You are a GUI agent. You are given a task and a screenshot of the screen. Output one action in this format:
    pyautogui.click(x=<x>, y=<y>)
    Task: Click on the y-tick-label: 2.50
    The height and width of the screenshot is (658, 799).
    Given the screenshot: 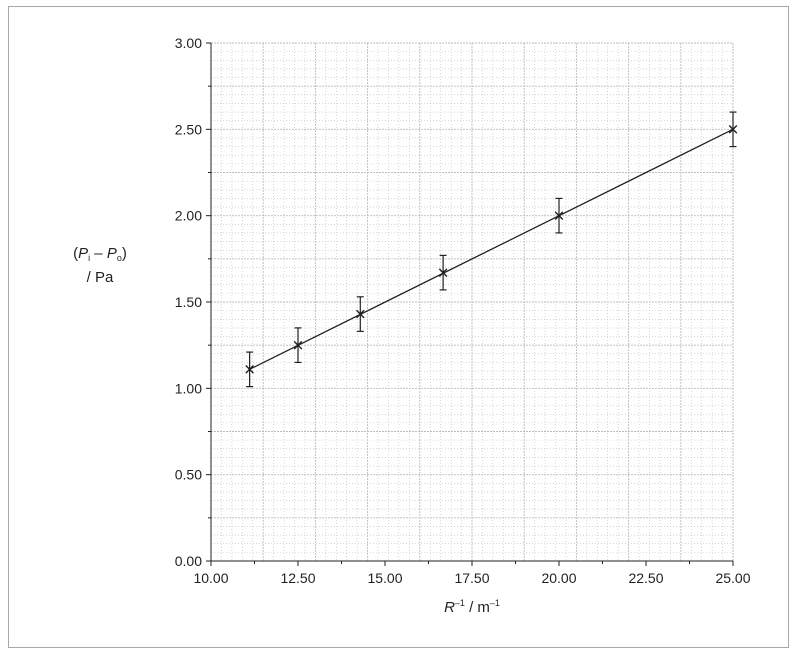 What is the action you would take?
    pyautogui.click(x=188, y=129)
    